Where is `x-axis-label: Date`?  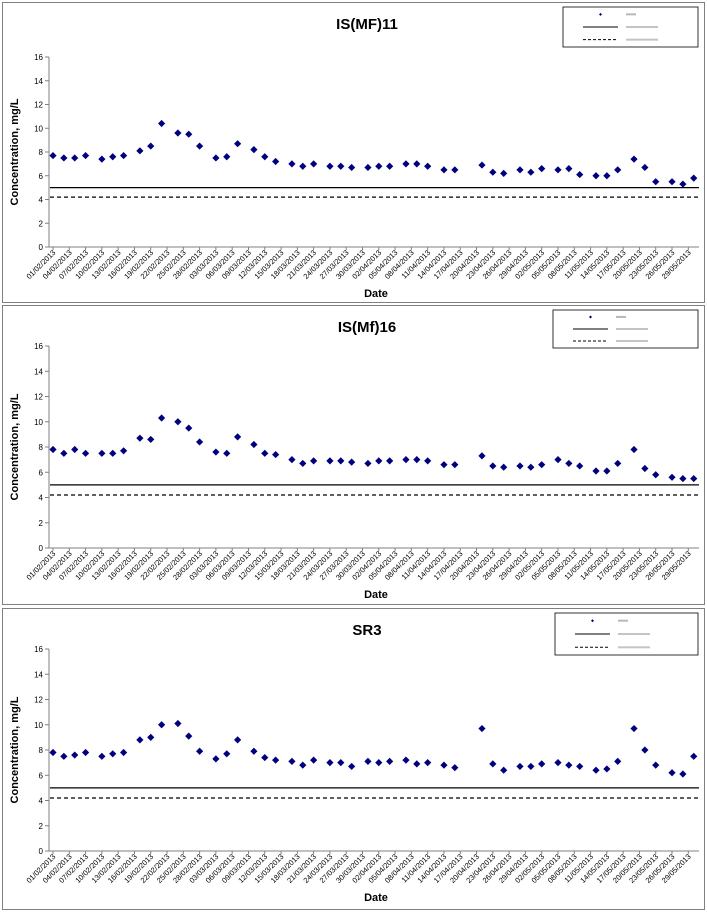 x-axis-label: Date is located at coordinates (376, 294).